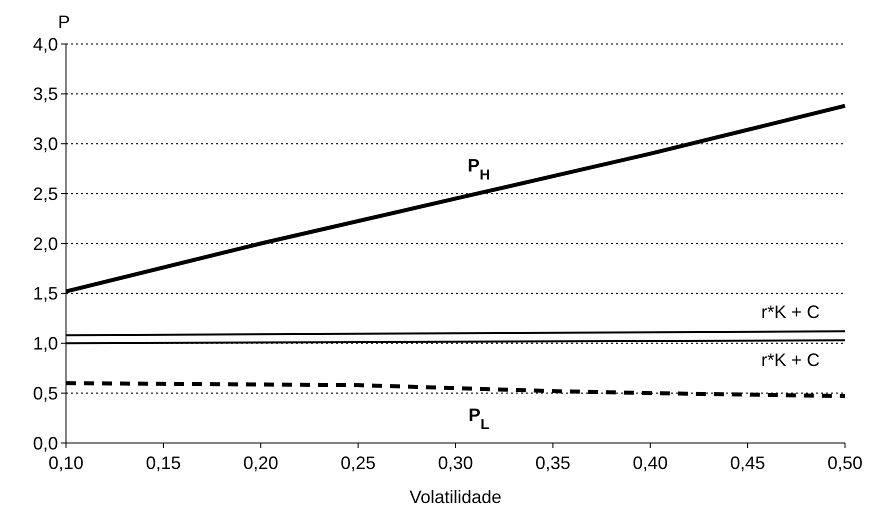 The height and width of the screenshot is (517, 870). Describe the element at coordinates (45, 194) in the screenshot. I see `y-tick-label: 2,5` at that location.